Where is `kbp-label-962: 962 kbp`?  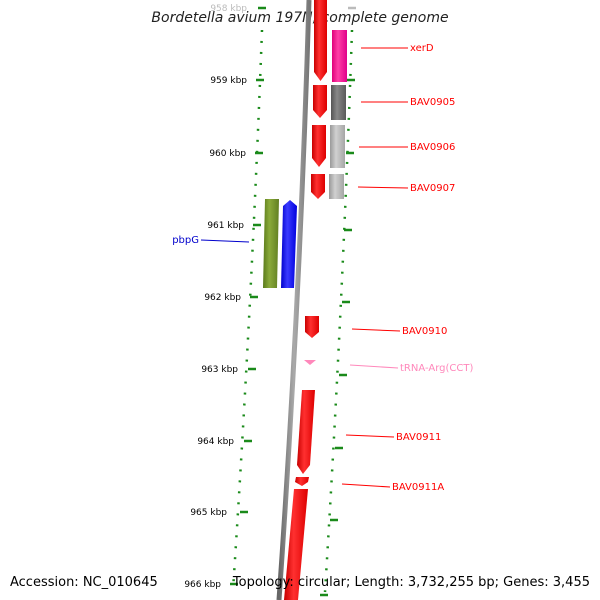
kbp-label-962: 962 kbp is located at coordinates (222, 298).